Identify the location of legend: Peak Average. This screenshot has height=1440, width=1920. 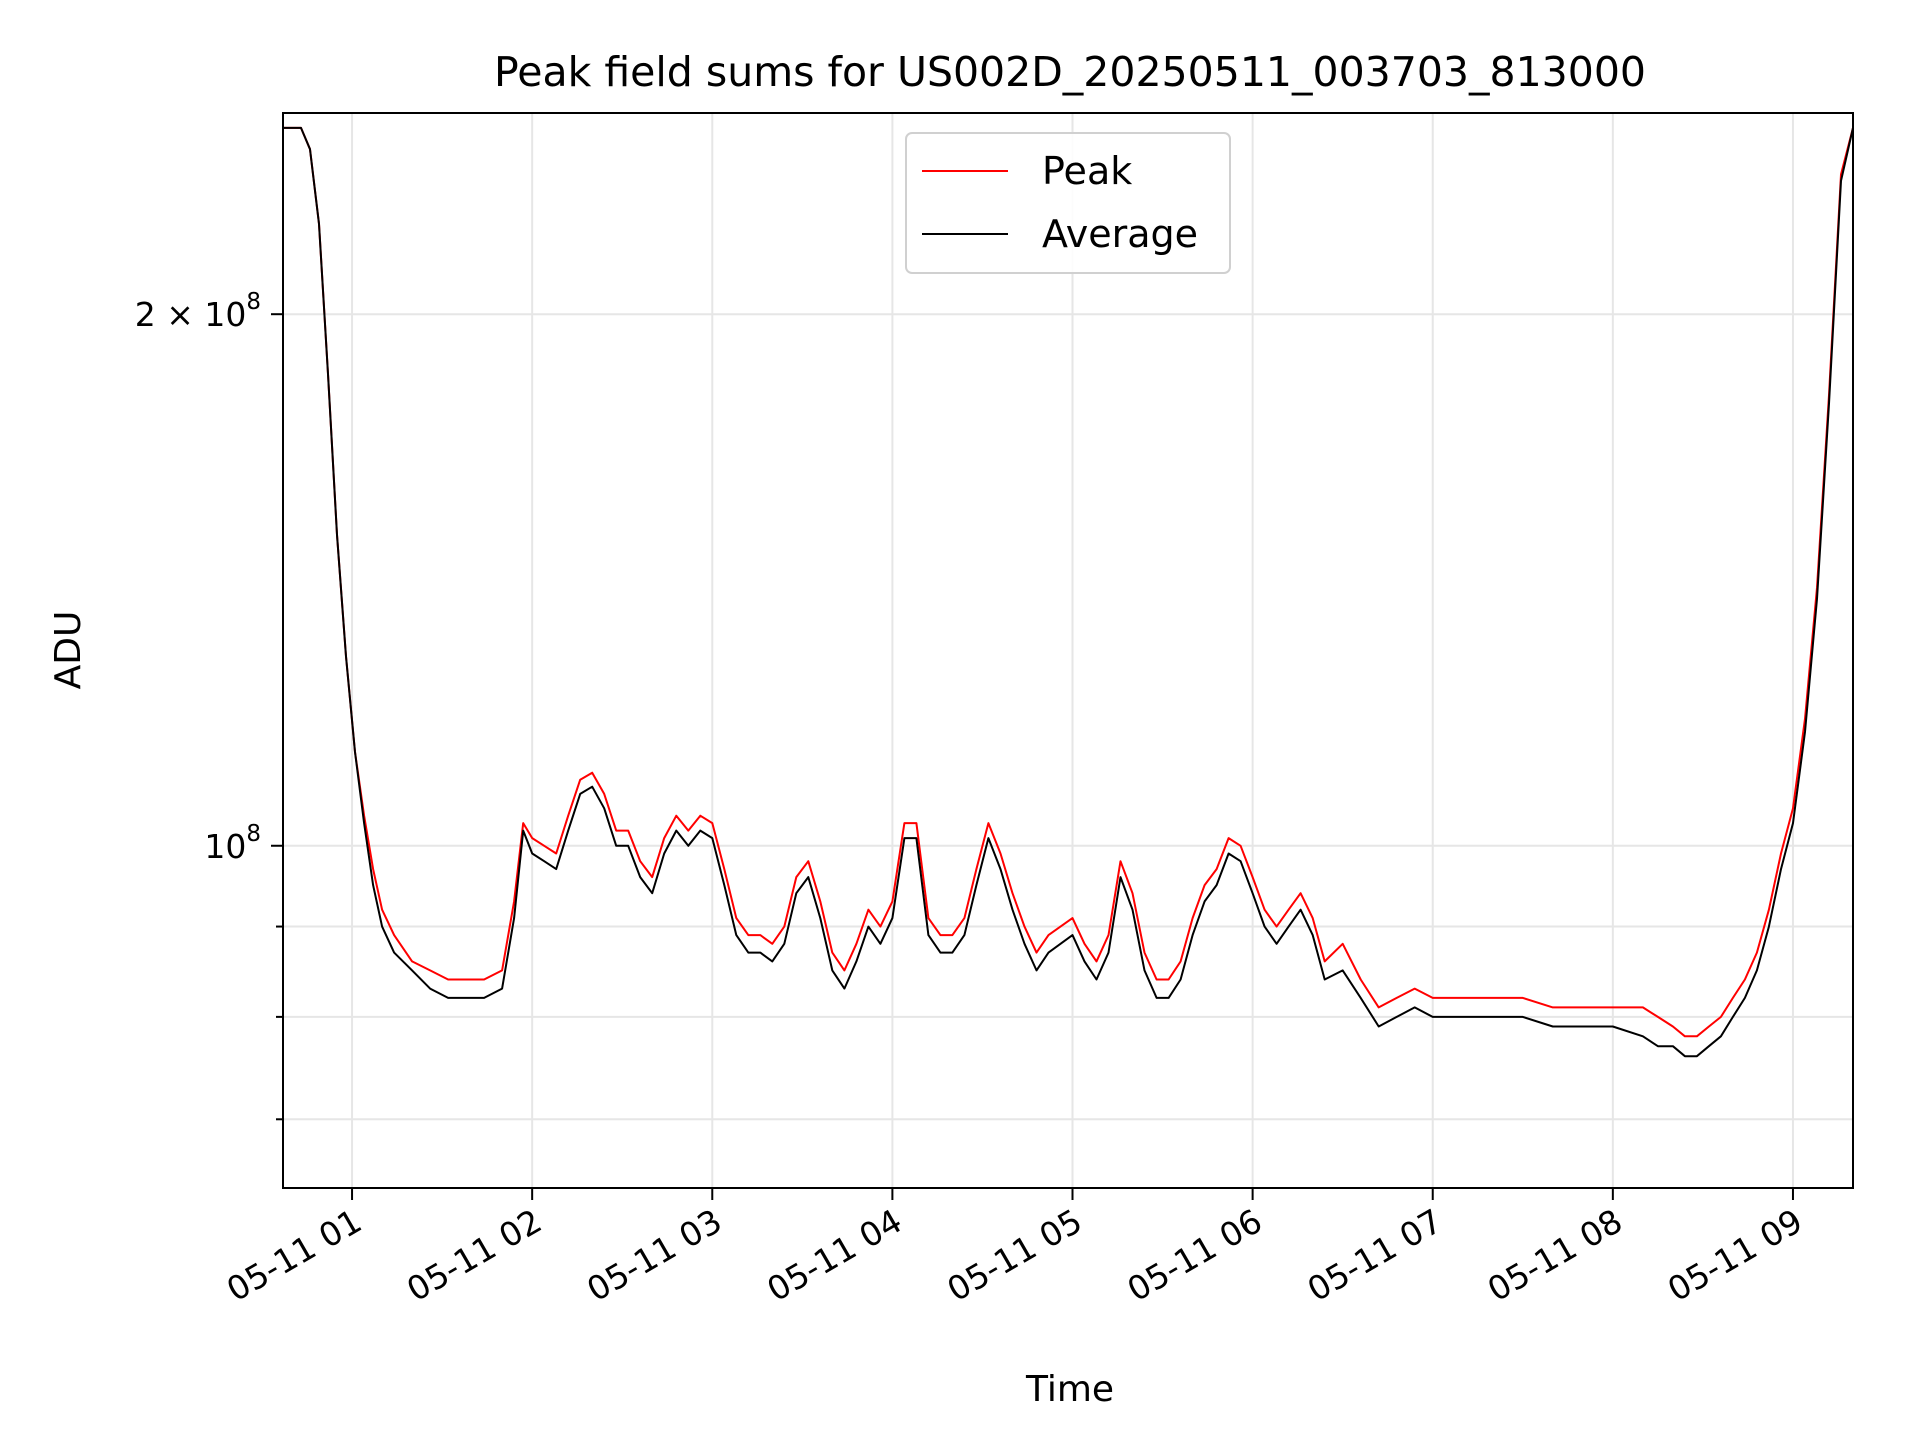
(1068, 203).